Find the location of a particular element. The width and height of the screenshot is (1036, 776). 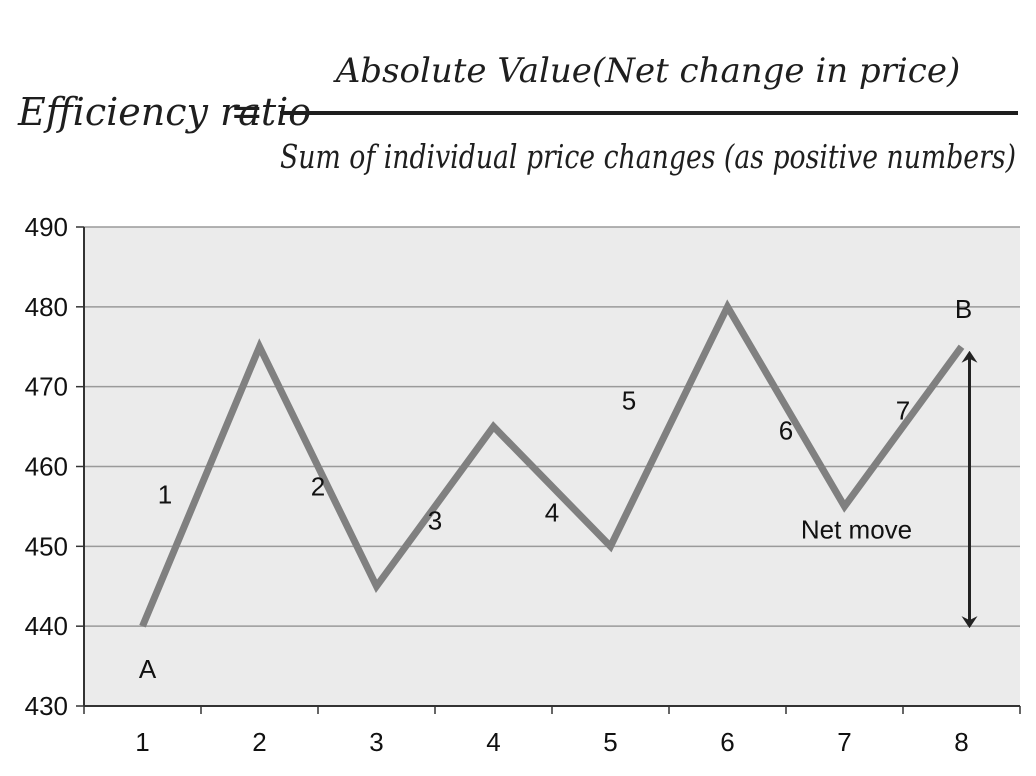

y-tick-label-480: 480 is located at coordinates (46, 307).